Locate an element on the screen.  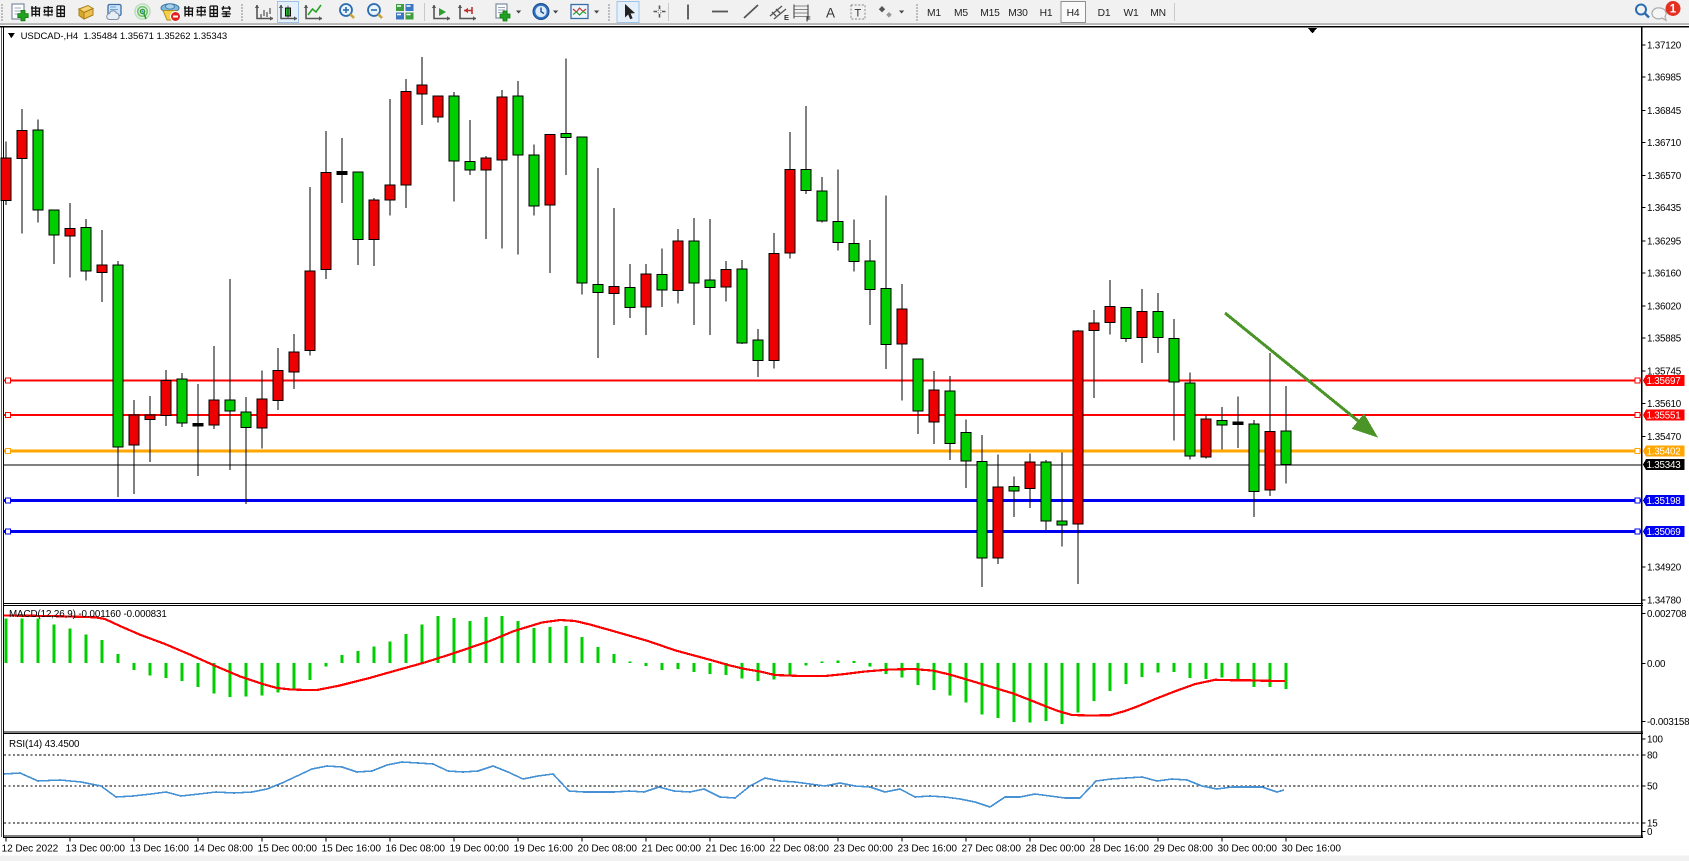
svg-text: 12 Dec 2022 is located at coordinates (30, 849).